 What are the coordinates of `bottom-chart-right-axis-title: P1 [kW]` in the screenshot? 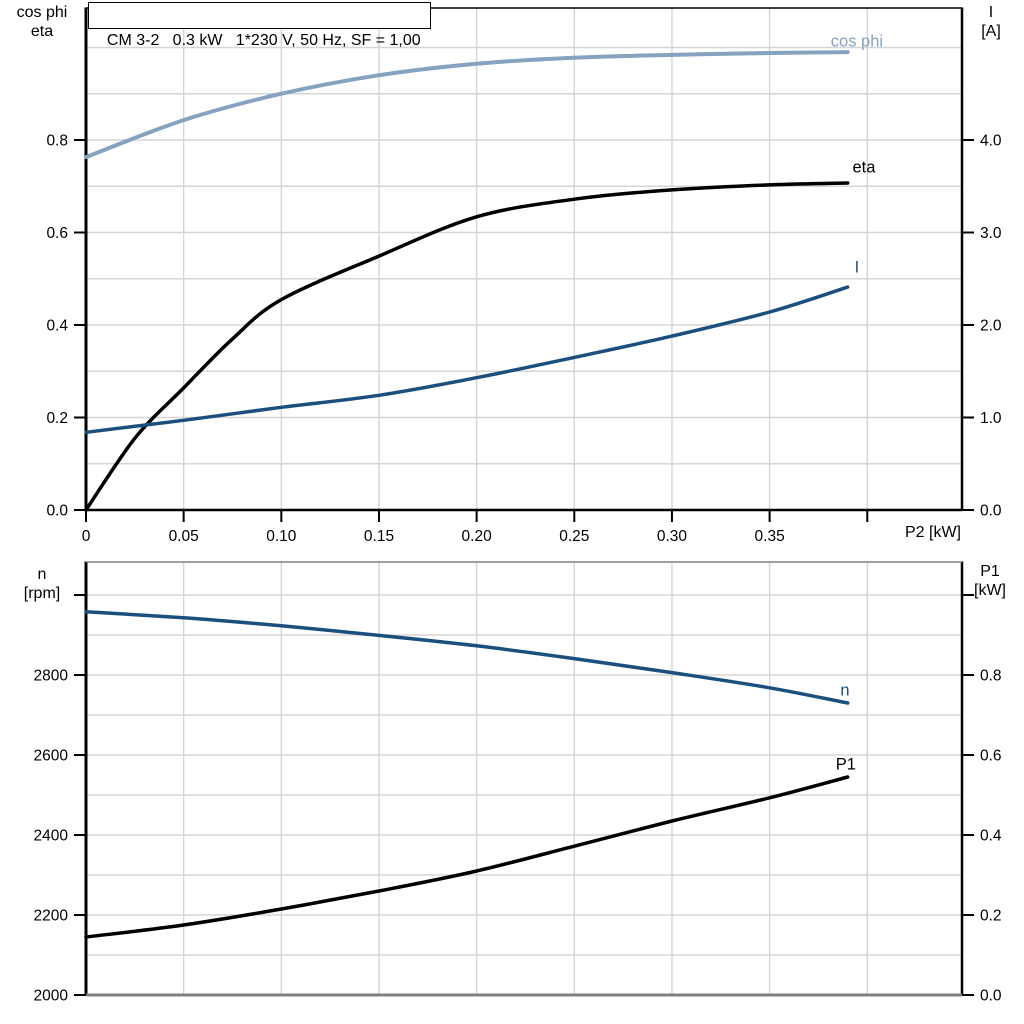 It's located at (990, 581).